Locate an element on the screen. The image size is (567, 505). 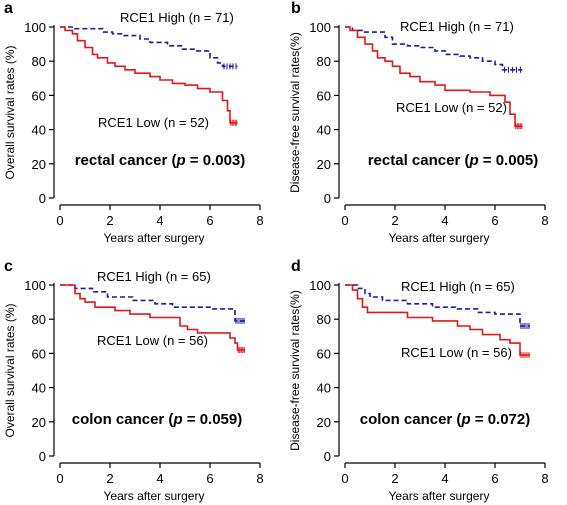
p-value-annotation: colon cancer (p = 0.059) is located at coordinates (157, 419).